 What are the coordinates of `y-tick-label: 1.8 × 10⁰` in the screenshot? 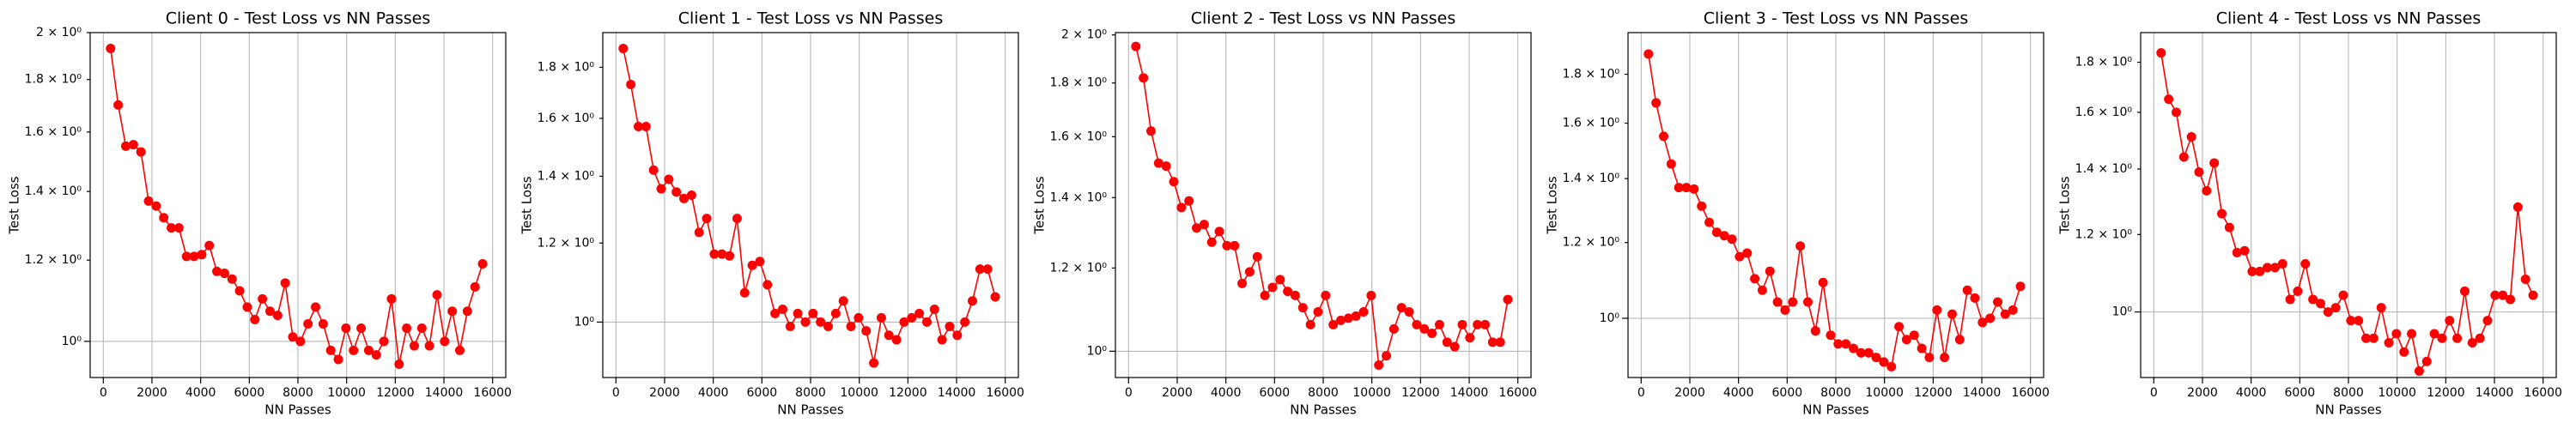 It's located at (1079, 83).